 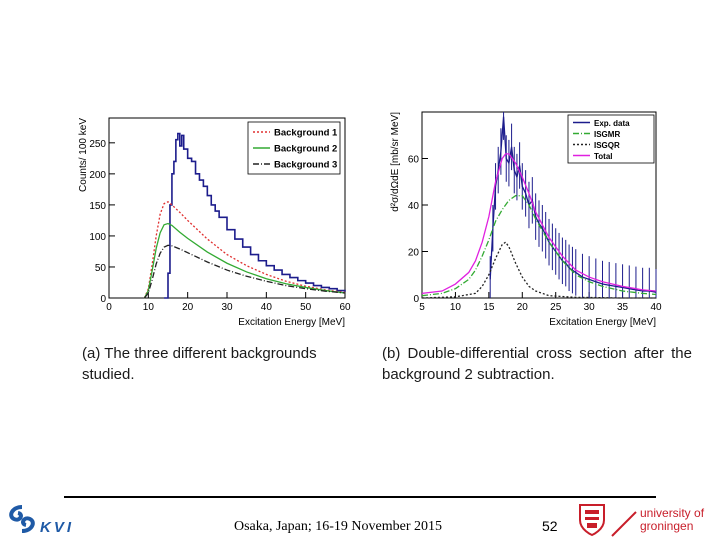 I want to click on y-tick-label: 40, so click(x=414, y=206).